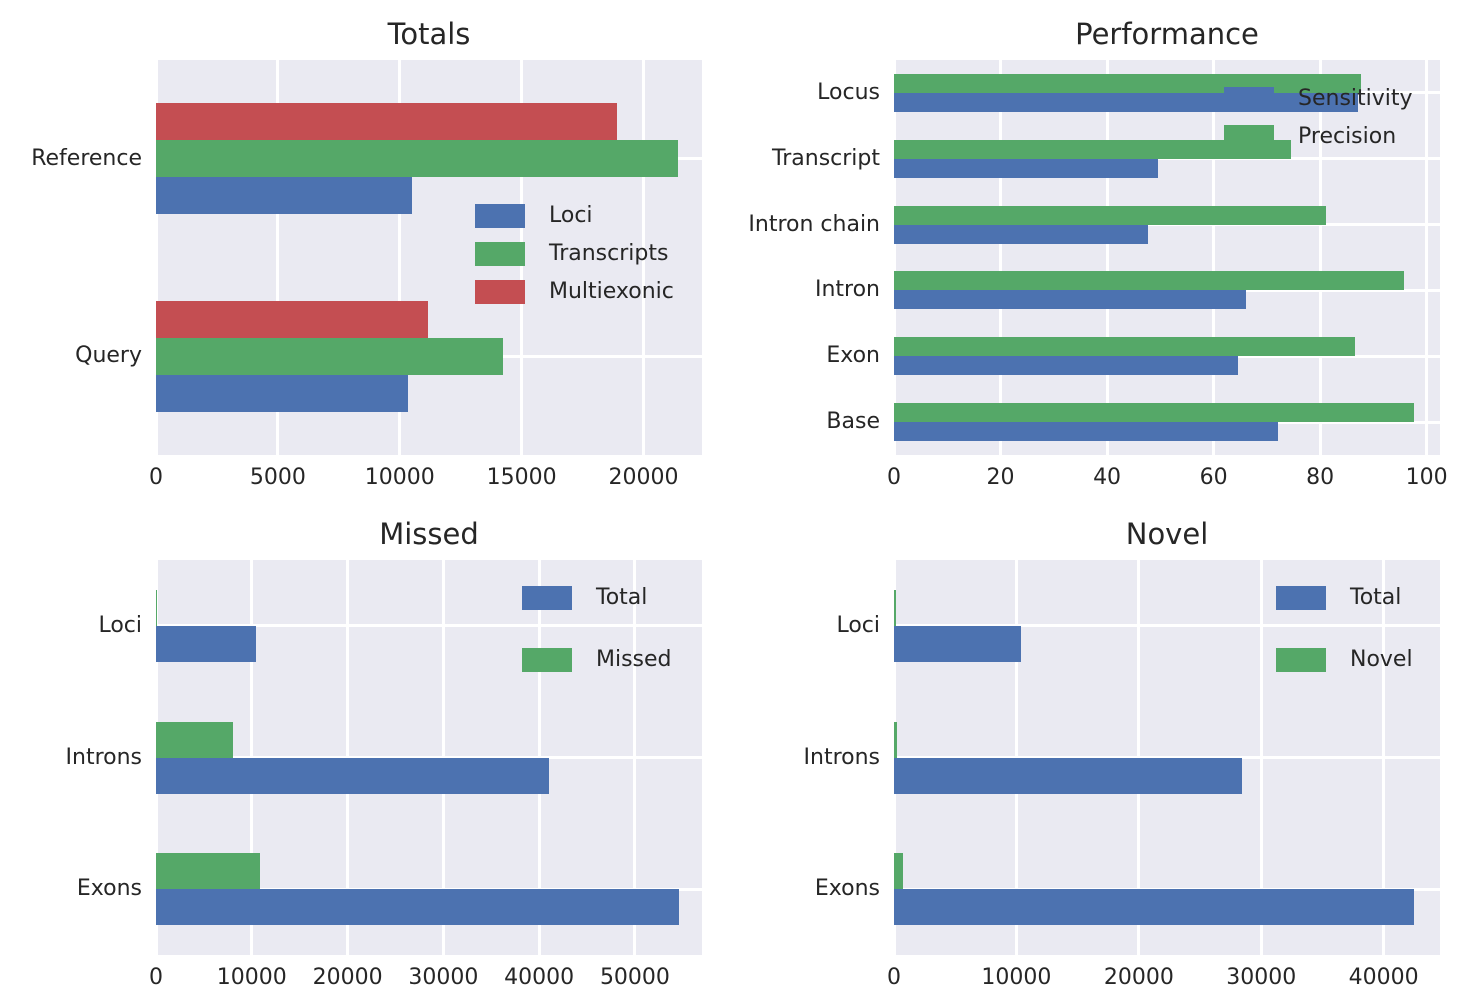  What do you see at coordinates (1213, 477) in the screenshot?
I see `x-tick-label: 60` at bounding box center [1213, 477].